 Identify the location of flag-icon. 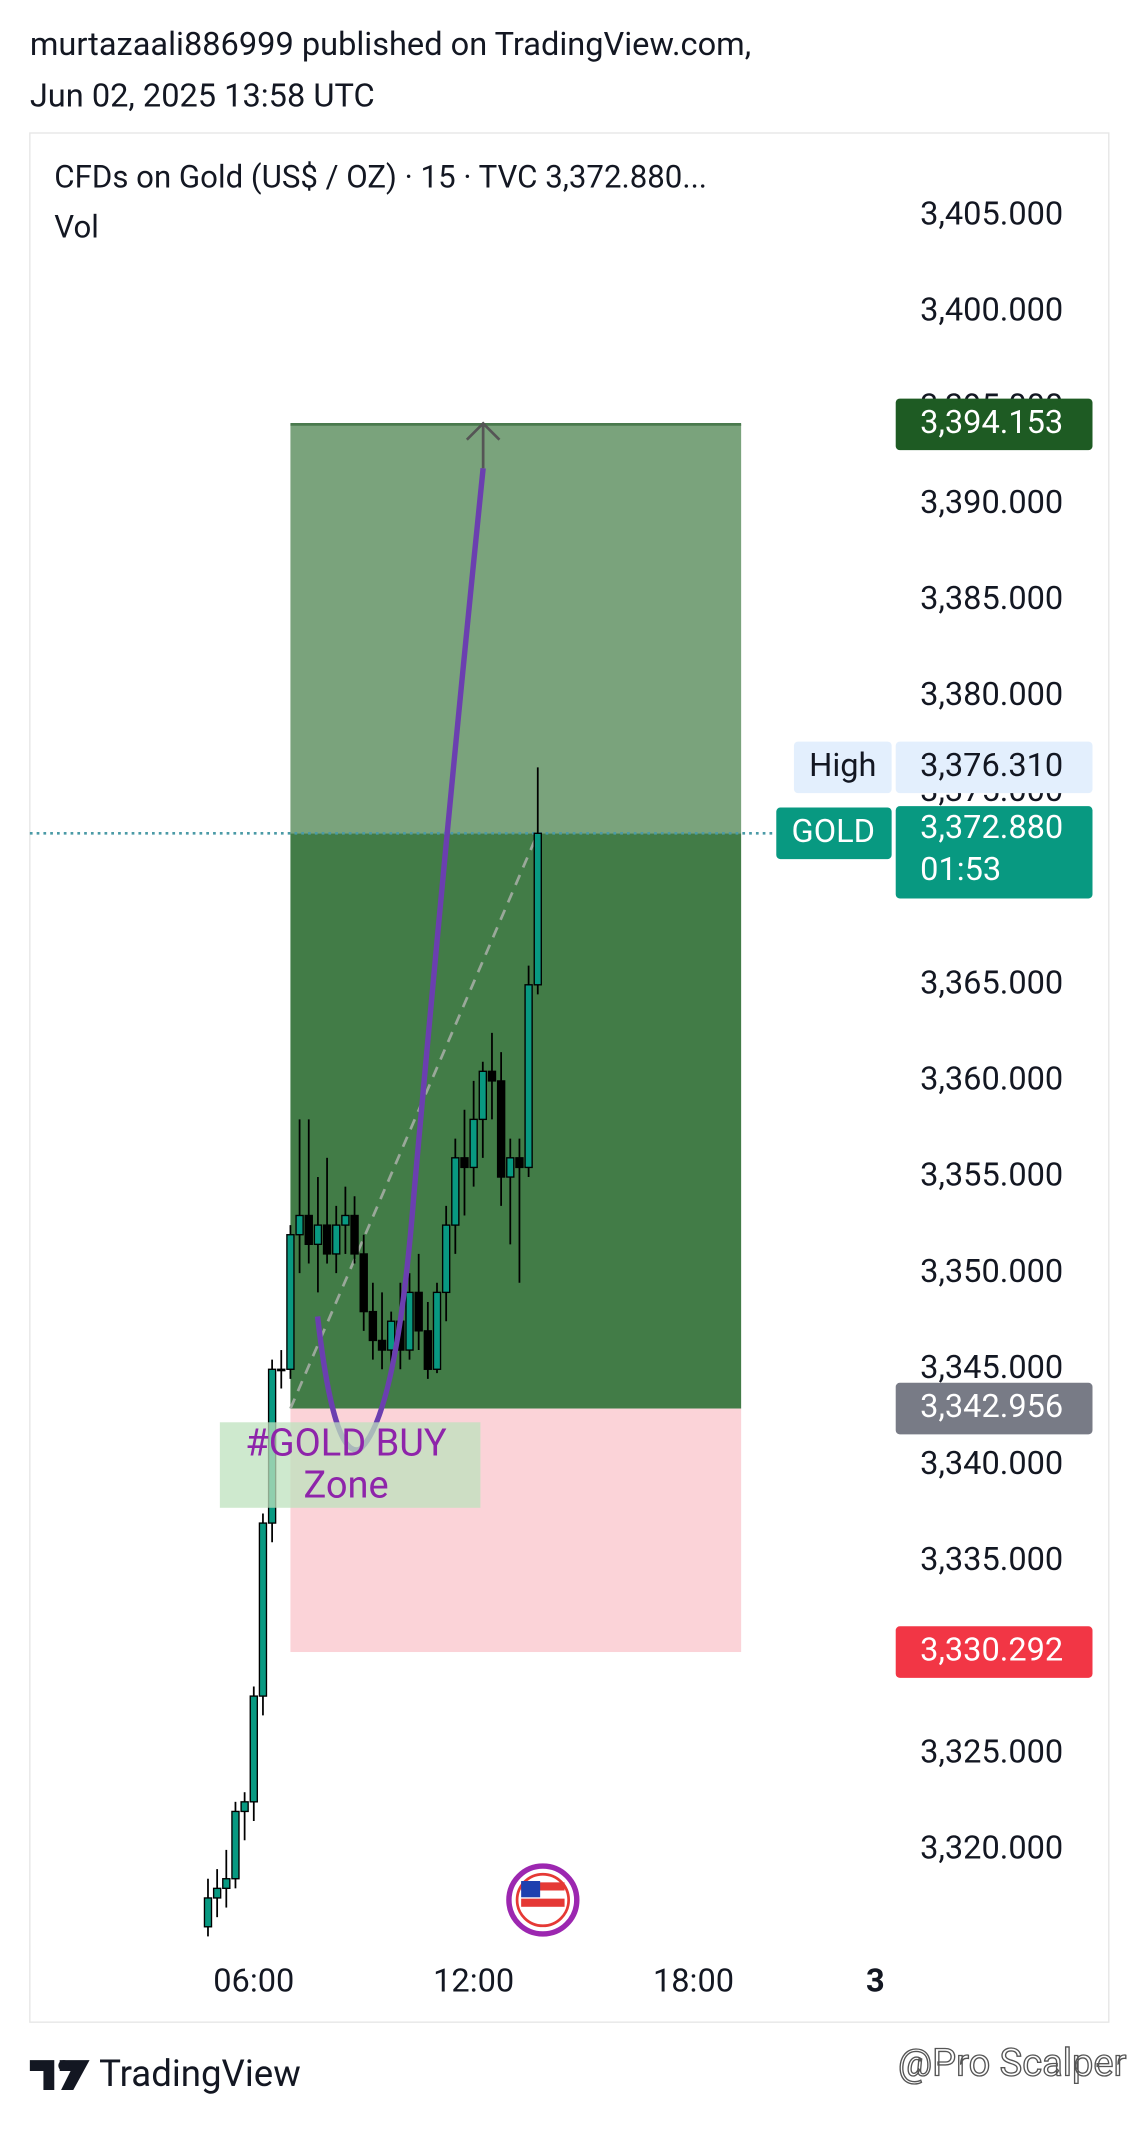
(543, 1900).